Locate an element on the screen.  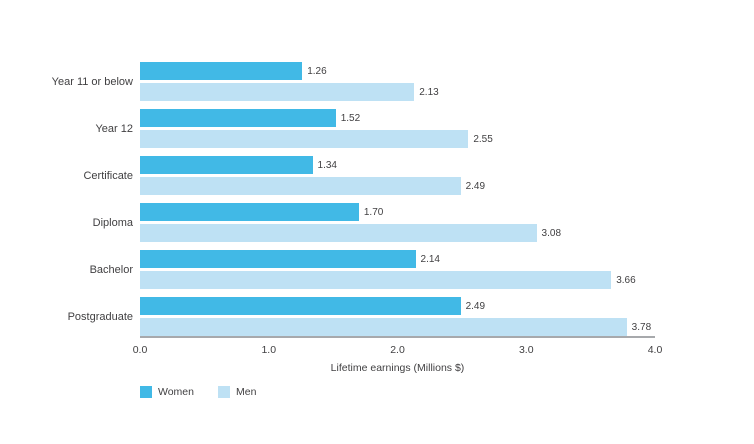
bar-row: 3.78 is located at coordinates (397, 327).